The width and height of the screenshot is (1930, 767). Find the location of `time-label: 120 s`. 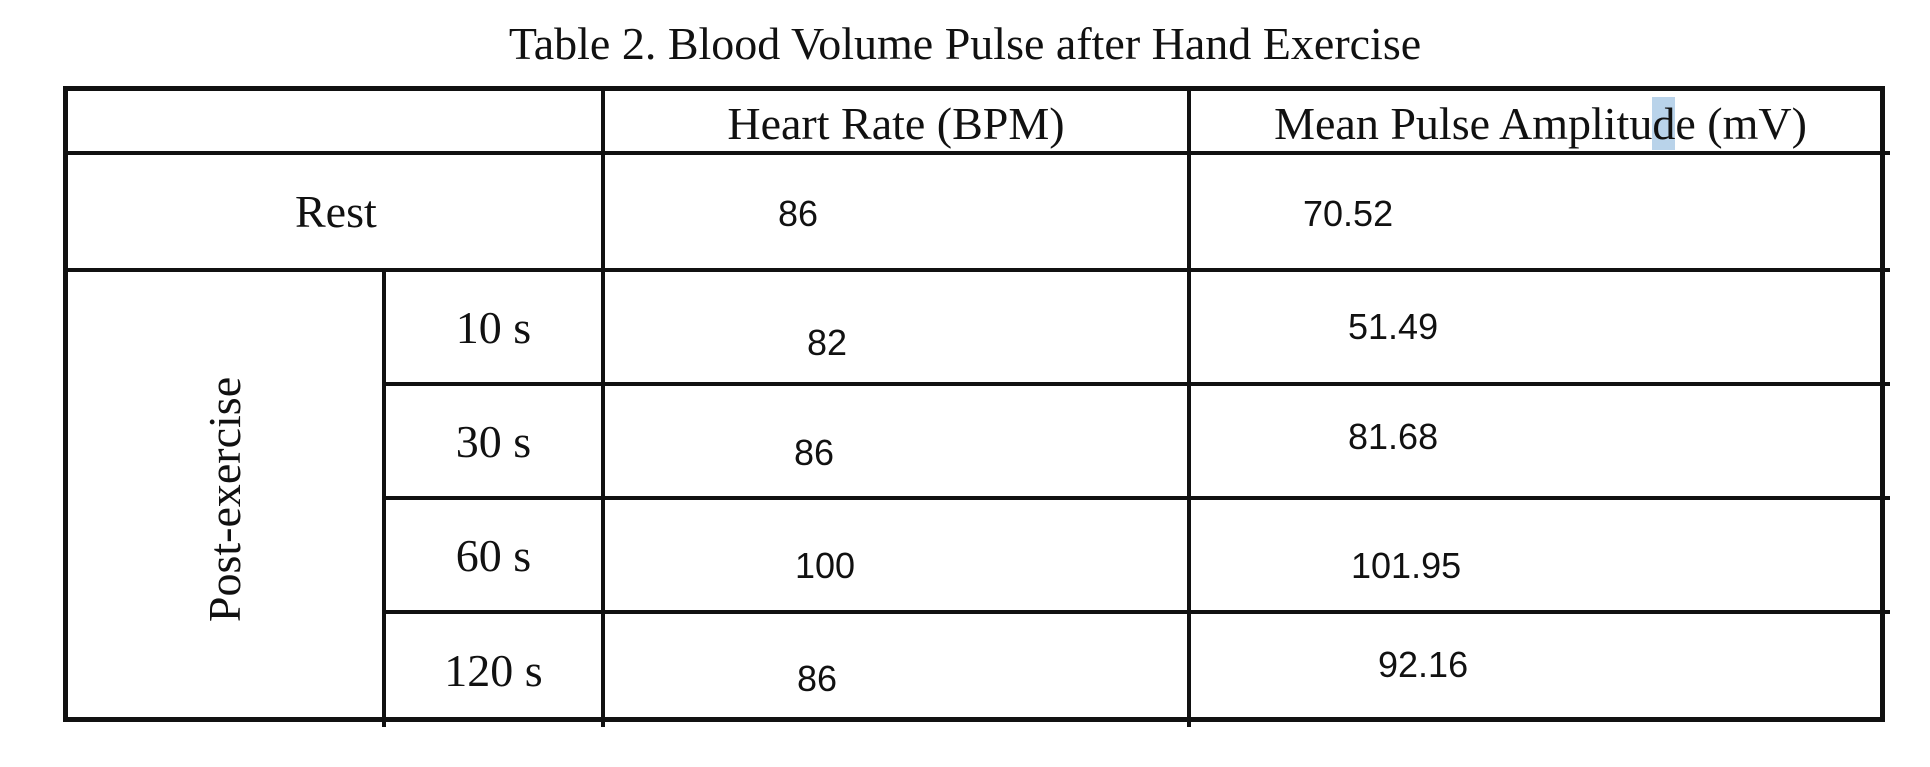

time-label: 120 s is located at coordinates (493, 670).